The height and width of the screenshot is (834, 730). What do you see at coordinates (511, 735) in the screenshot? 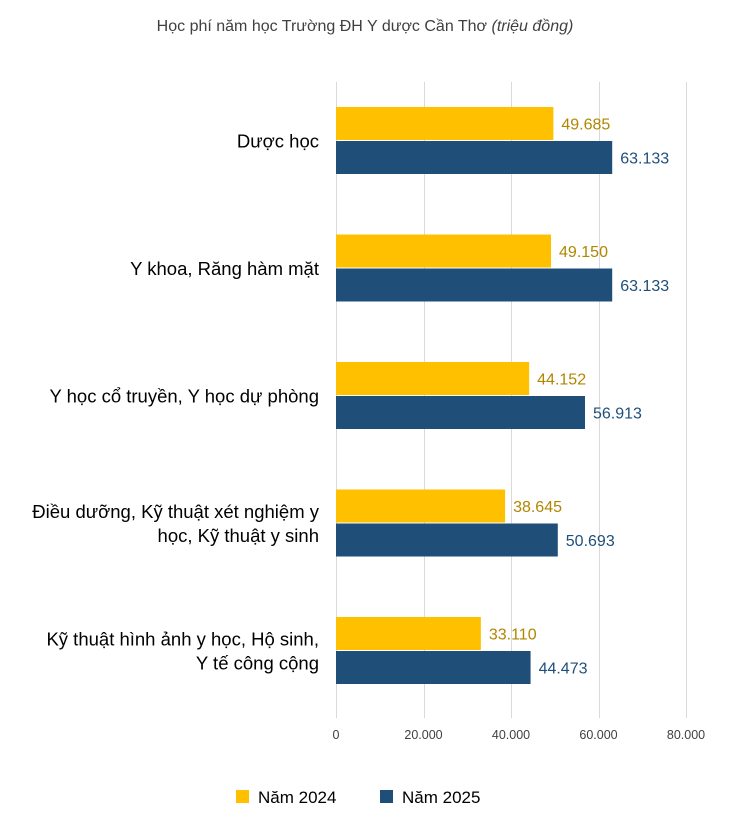
I see `x-tick-label: 40.000` at bounding box center [511, 735].